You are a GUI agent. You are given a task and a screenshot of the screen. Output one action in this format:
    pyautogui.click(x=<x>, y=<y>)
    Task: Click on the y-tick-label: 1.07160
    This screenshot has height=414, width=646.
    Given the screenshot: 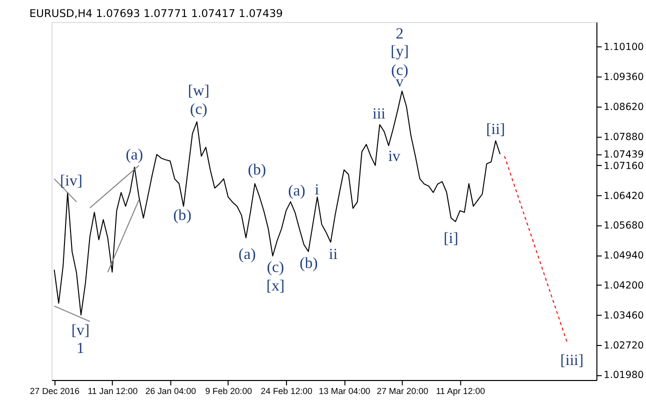 What is the action you would take?
    pyautogui.click(x=624, y=166)
    